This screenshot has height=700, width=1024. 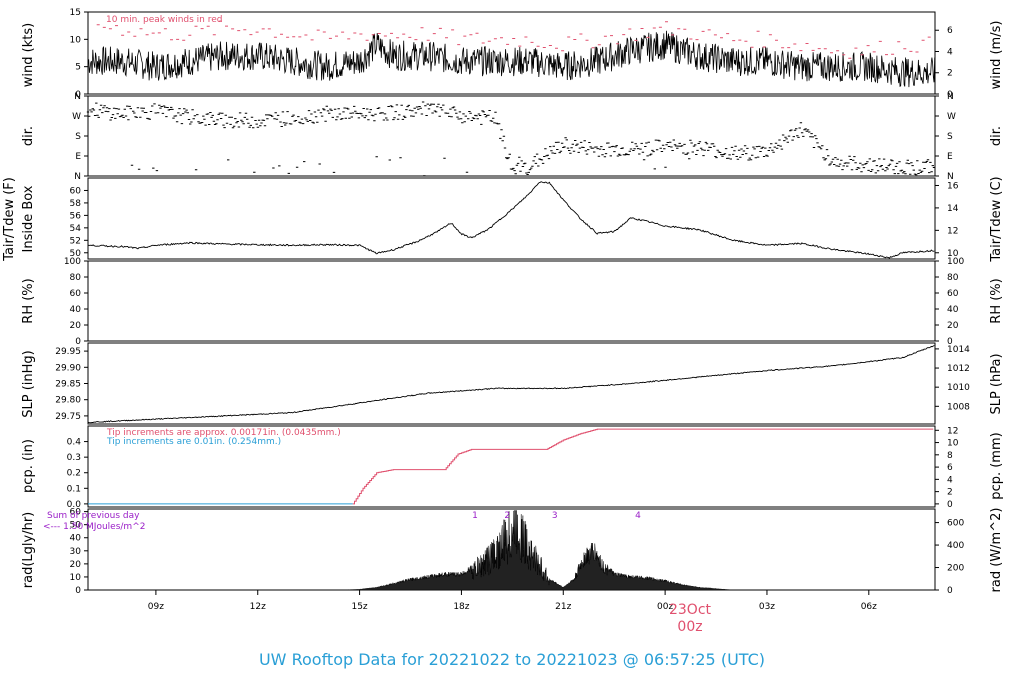 I want to click on rad-right-tick-label: 0, so click(x=950, y=591).